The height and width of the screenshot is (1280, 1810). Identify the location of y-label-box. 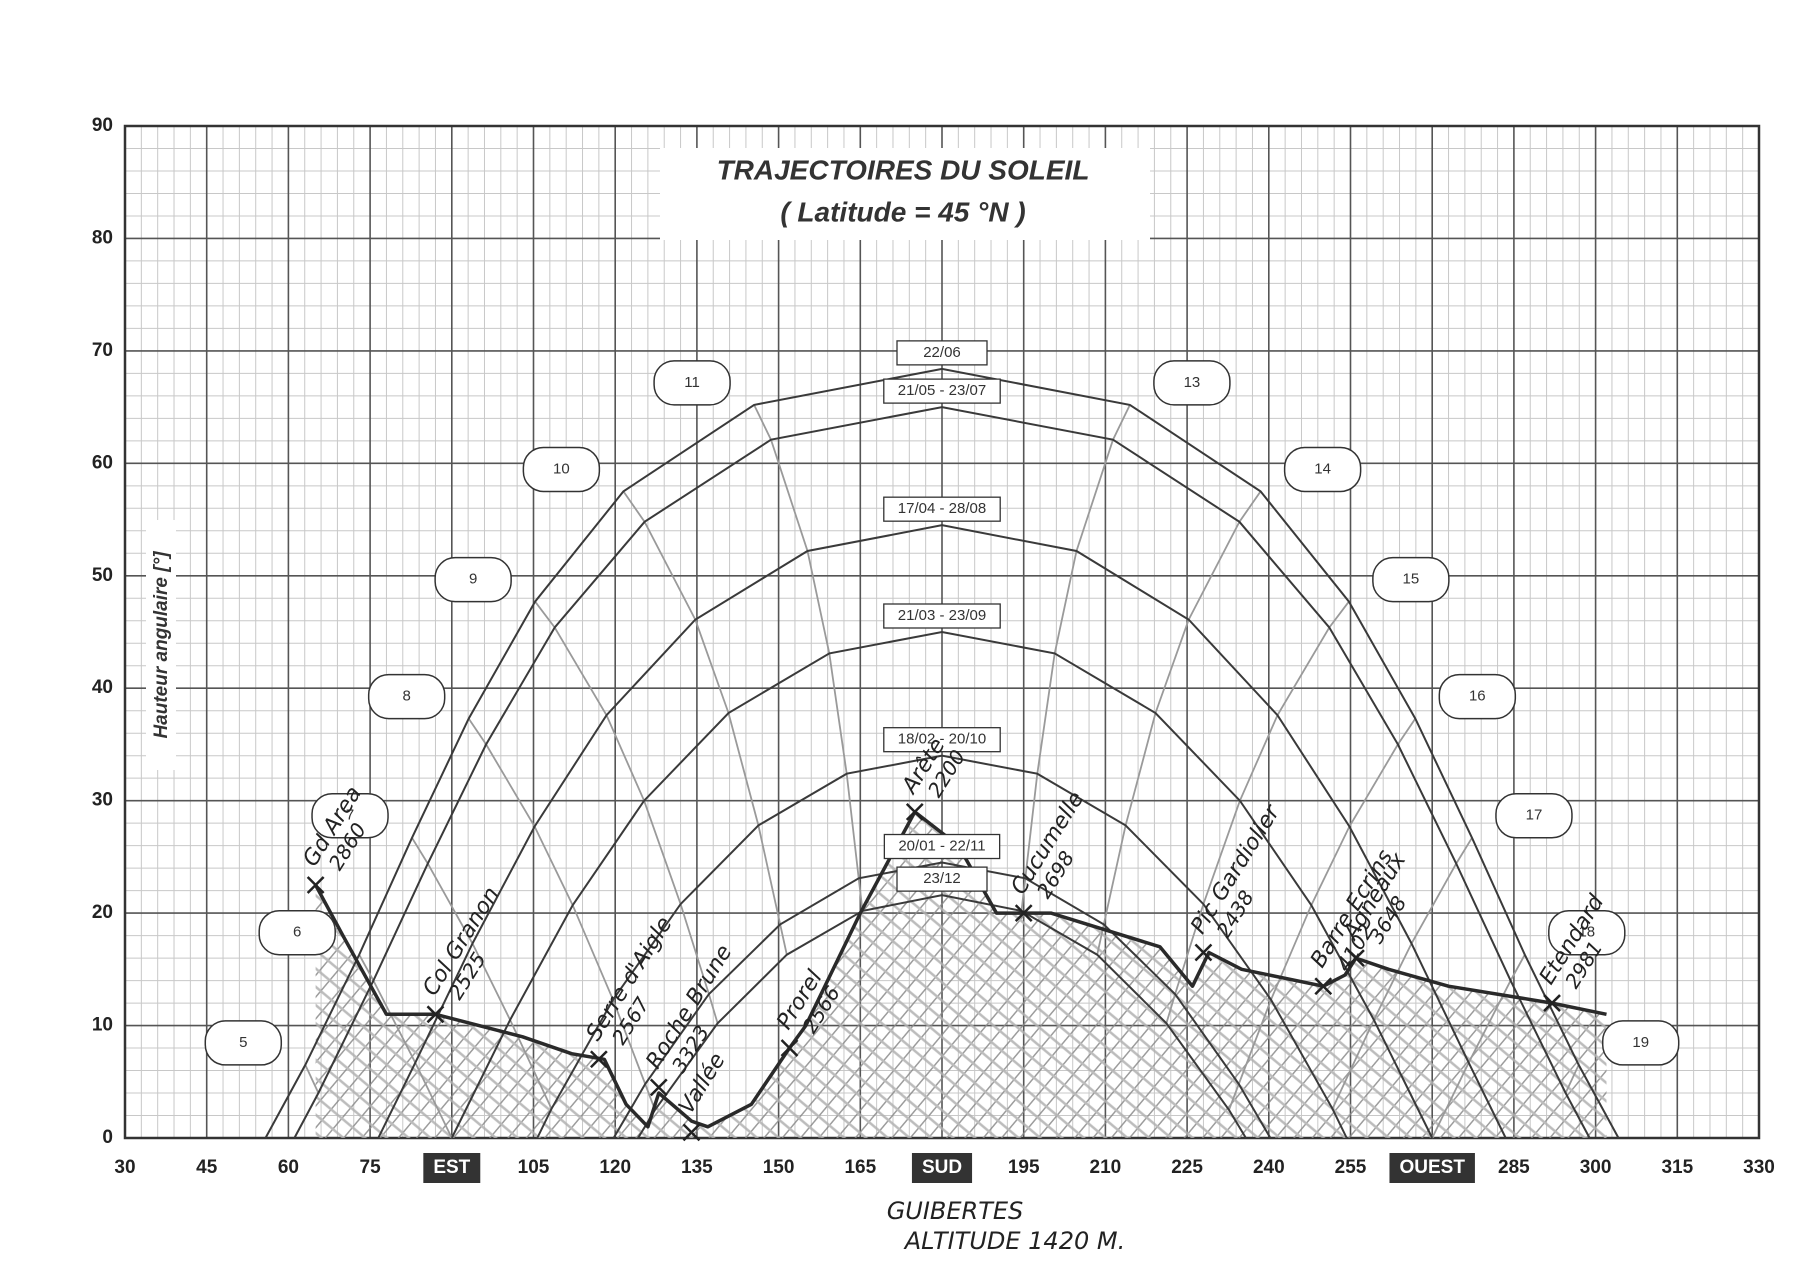
(161, 645).